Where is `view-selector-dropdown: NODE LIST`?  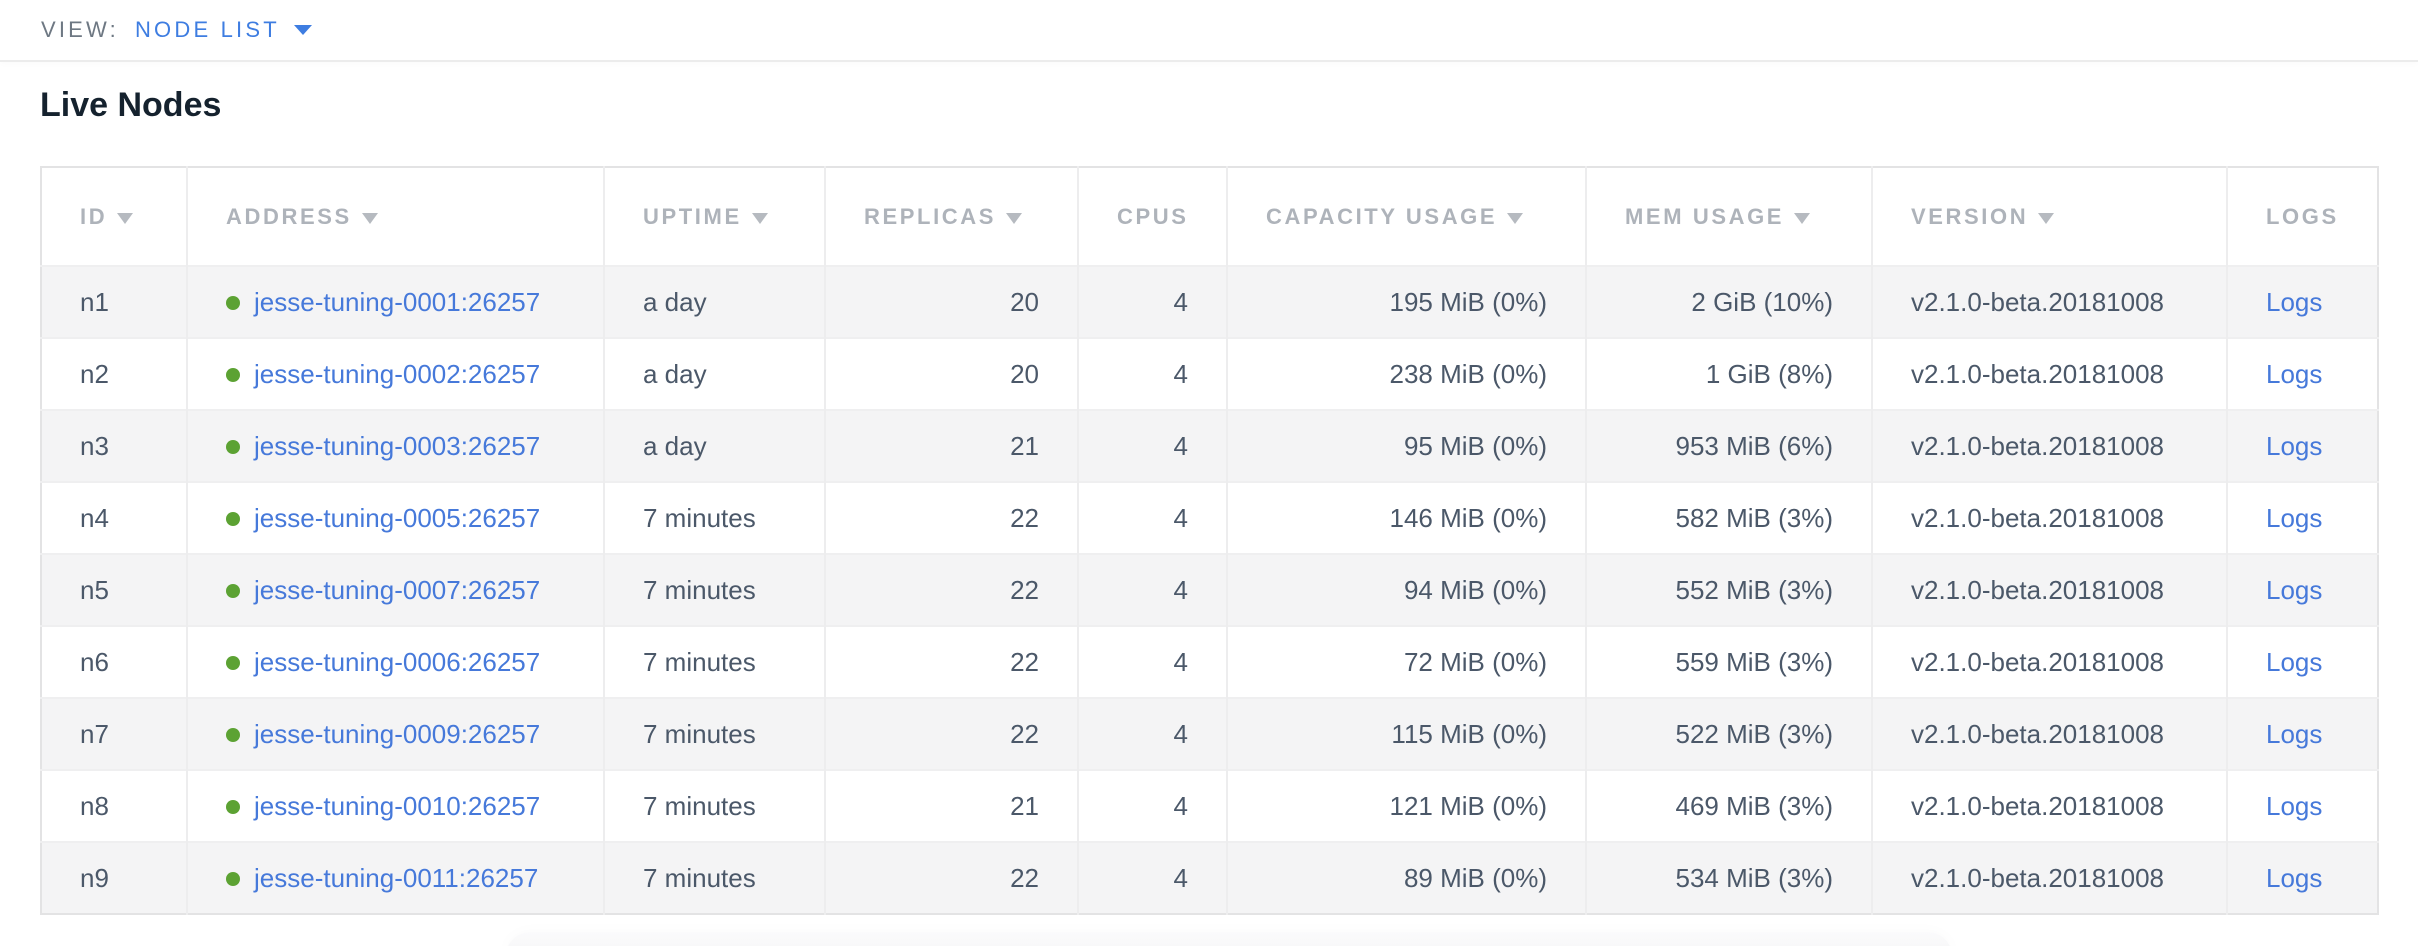 view-selector-dropdown: NODE LIST is located at coordinates (223, 30).